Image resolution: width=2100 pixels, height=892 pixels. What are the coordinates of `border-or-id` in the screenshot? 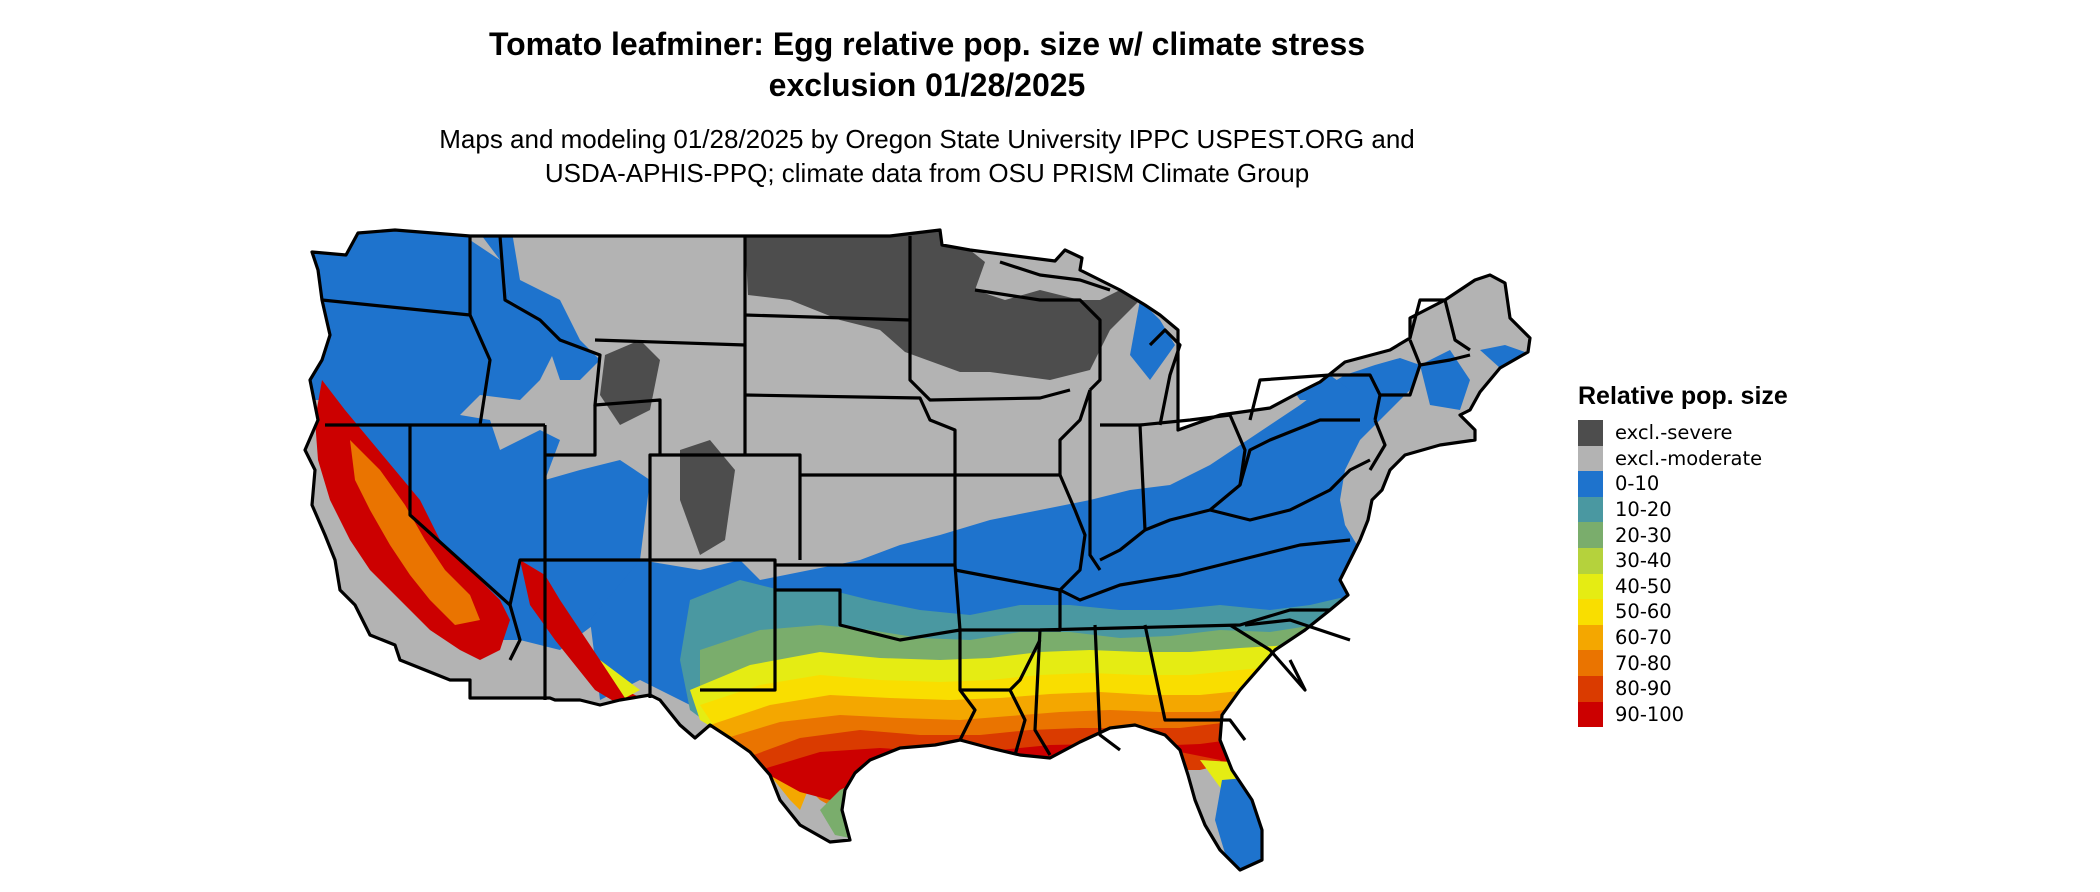 It's located at (506, 370).